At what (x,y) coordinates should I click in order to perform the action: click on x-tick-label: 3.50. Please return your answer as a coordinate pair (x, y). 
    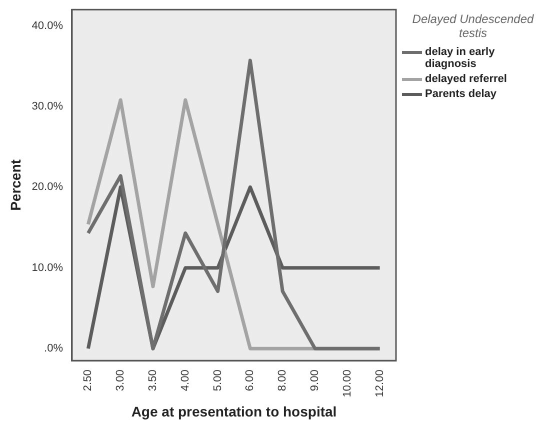
    Looking at the image, I should click on (153, 381).